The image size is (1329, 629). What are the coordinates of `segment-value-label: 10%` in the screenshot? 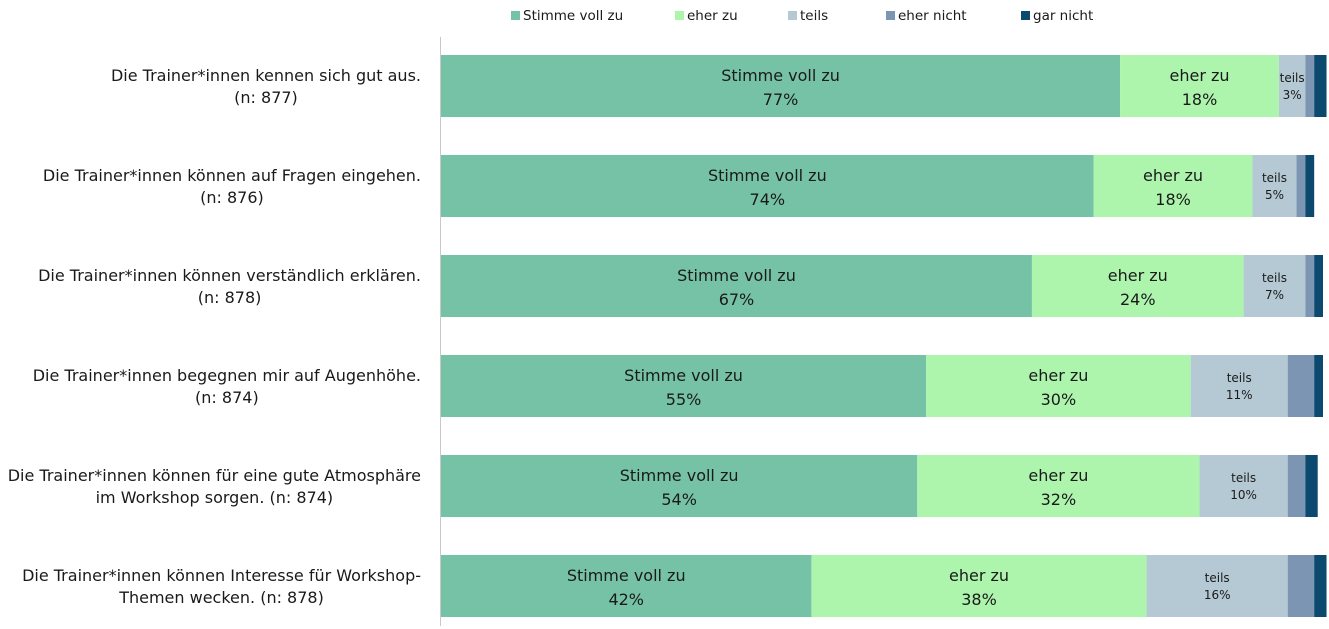 It's located at (1243, 495).